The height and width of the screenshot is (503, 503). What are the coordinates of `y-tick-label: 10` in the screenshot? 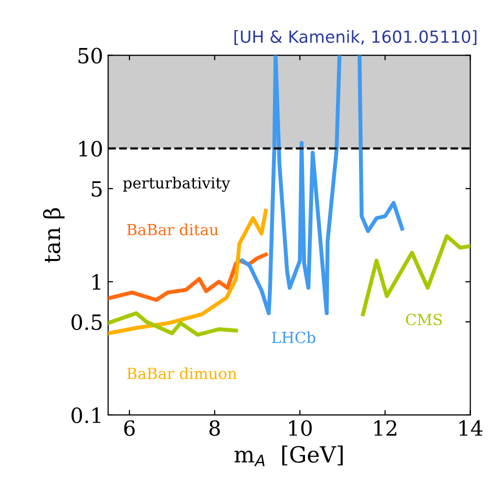 It's located at (90, 148).